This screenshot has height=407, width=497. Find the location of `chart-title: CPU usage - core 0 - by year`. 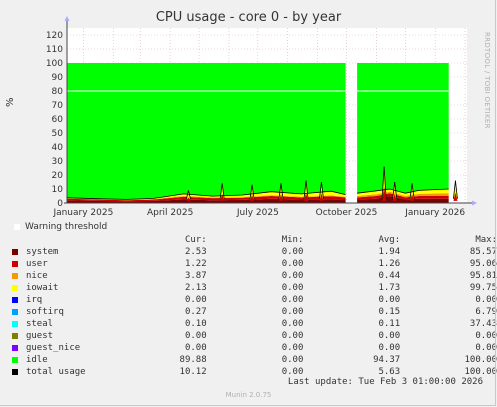

chart-title: CPU usage - core 0 - by year is located at coordinates (248, 17).